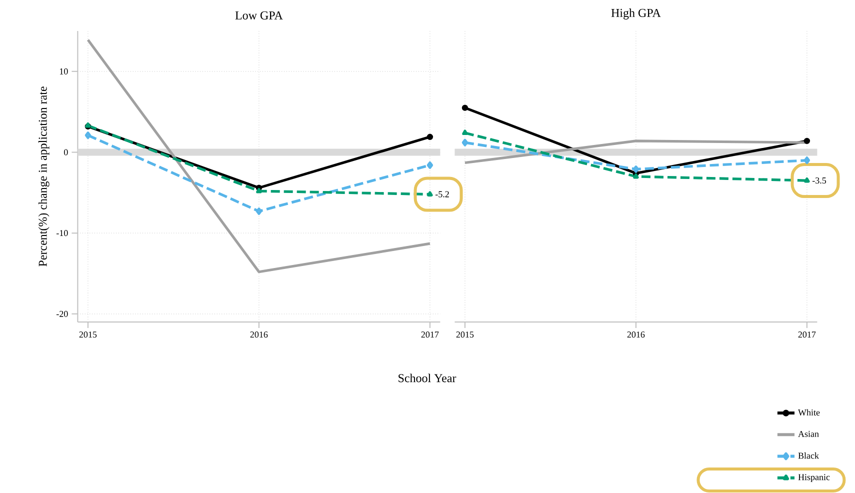 Image resolution: width=855 pixels, height=493 pixels. What do you see at coordinates (64, 71) in the screenshot?
I see `y-tick-label: 10` at bounding box center [64, 71].